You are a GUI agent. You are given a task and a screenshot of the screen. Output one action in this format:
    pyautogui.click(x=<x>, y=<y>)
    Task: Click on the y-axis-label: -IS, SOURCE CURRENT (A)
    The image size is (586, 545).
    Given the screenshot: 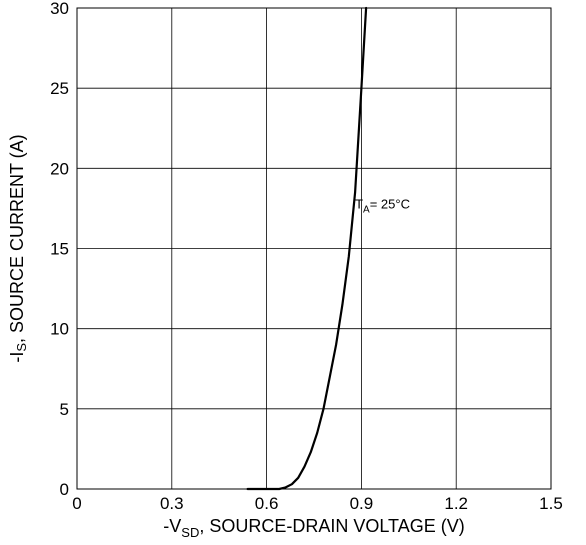 What is the action you would take?
    pyautogui.click(x=18, y=248)
    